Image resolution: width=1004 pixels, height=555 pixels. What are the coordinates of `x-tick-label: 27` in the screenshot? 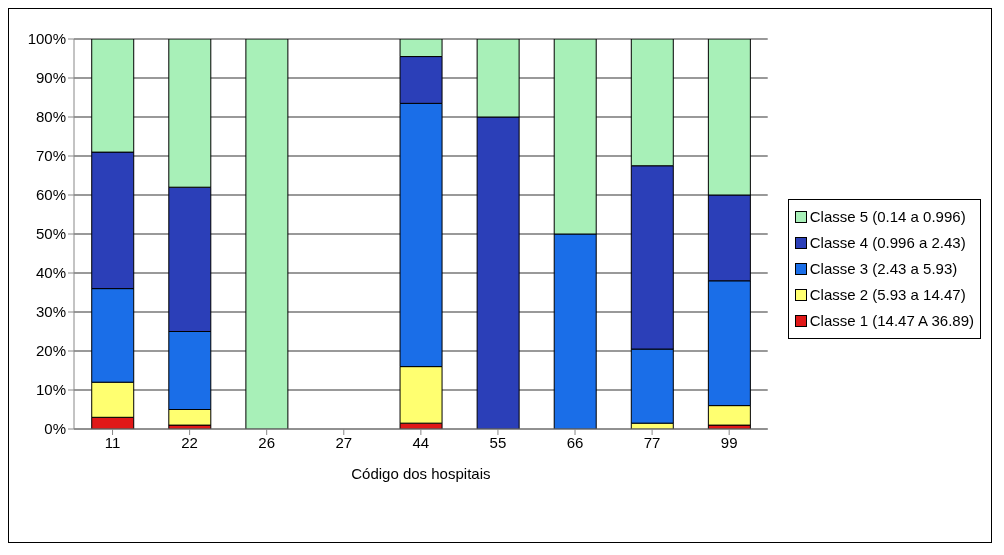 It's located at (344, 442).